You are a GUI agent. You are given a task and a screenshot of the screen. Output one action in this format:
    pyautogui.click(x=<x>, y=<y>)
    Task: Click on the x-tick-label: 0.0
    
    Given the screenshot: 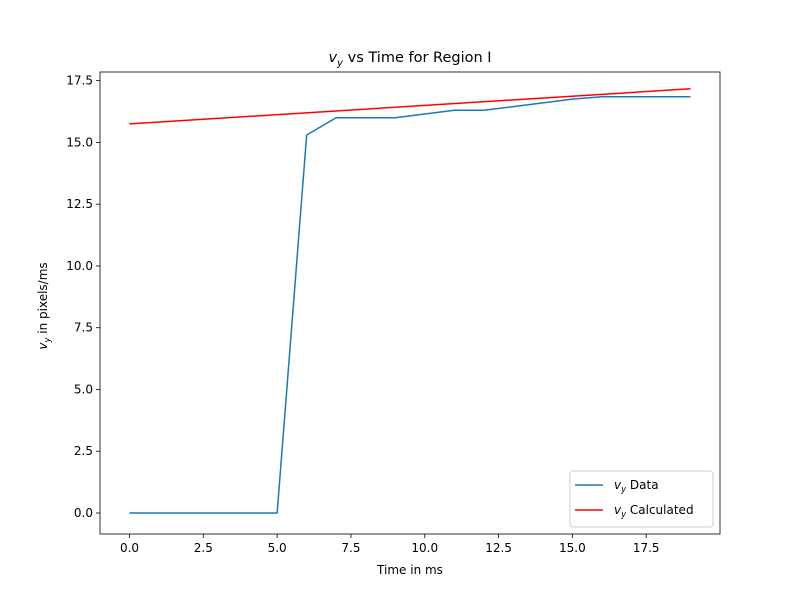 What is the action you would take?
    pyautogui.click(x=129, y=548)
    